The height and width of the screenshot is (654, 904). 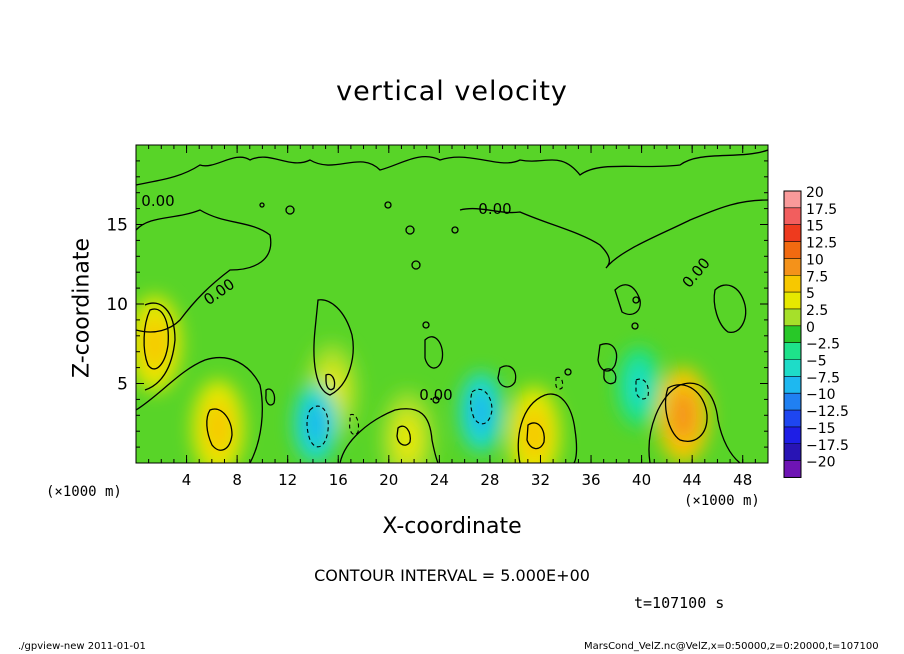 I want to click on x-tick-label: 44, so click(x=692, y=480).